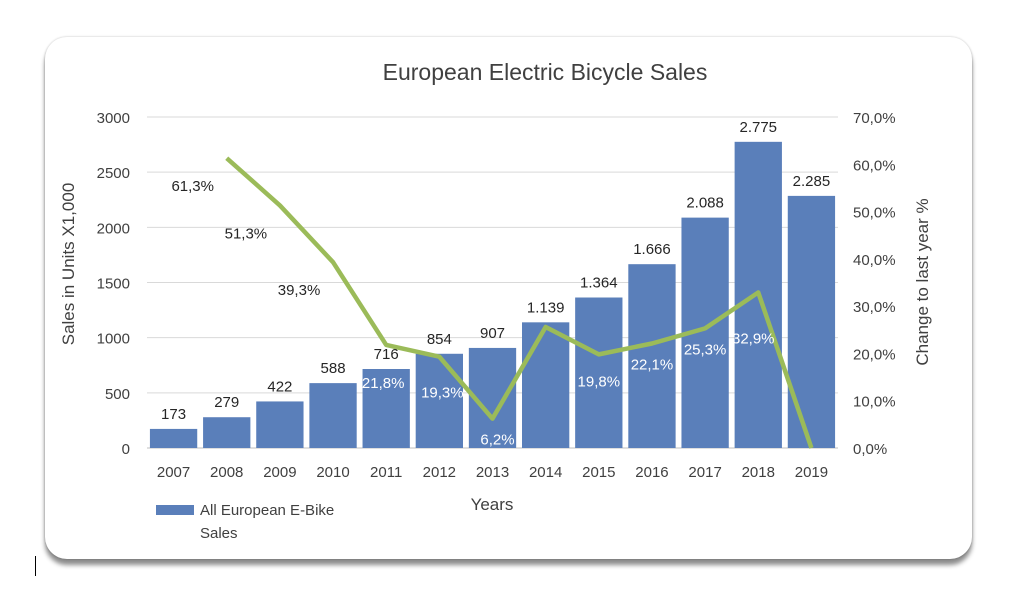  Describe the element at coordinates (874, 165) in the screenshot. I see `y2-tick-label: 60,0%` at that location.